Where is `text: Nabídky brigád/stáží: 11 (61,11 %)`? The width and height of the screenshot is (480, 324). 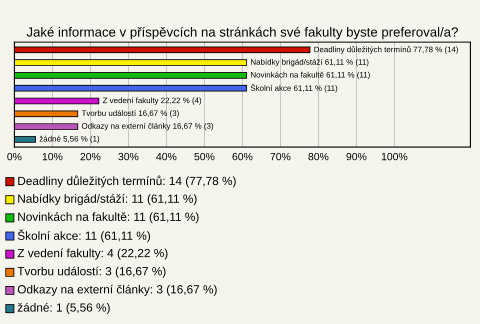
text: Nabídky brigád/stáží: 11 (61,11 %) is located at coordinates (107, 200).